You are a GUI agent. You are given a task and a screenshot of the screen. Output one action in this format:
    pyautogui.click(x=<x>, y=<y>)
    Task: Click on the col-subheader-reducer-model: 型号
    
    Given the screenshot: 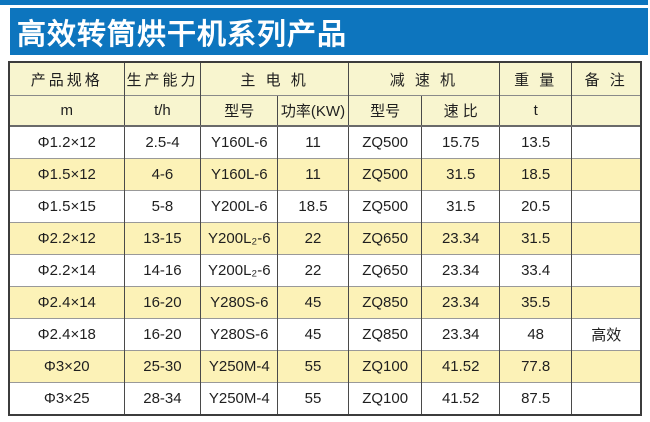 What is the action you would take?
    pyautogui.click(x=384, y=110)
    